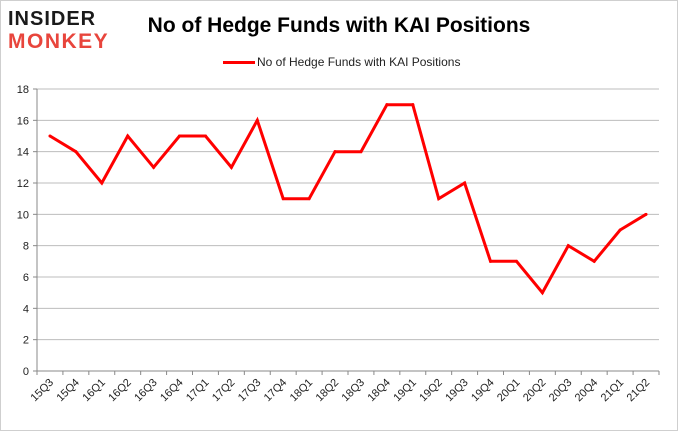  What do you see at coordinates (26, 341) in the screenshot?
I see `y-tick-label: 2` at bounding box center [26, 341].